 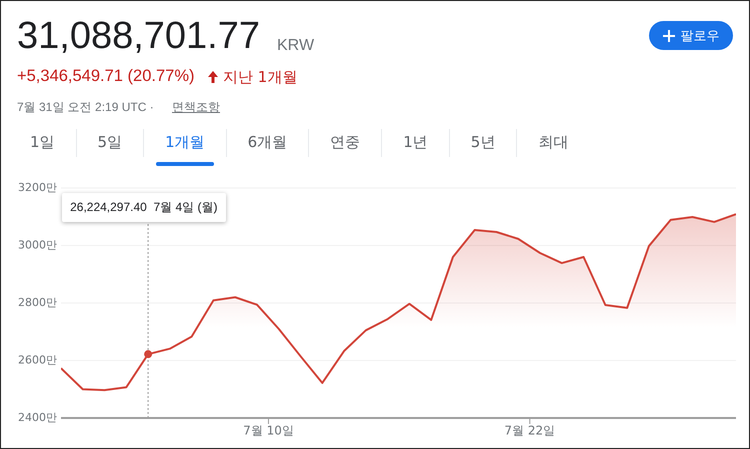 I want to click on text: +5,346,549.71 (20.77%), so click(x=106, y=76).